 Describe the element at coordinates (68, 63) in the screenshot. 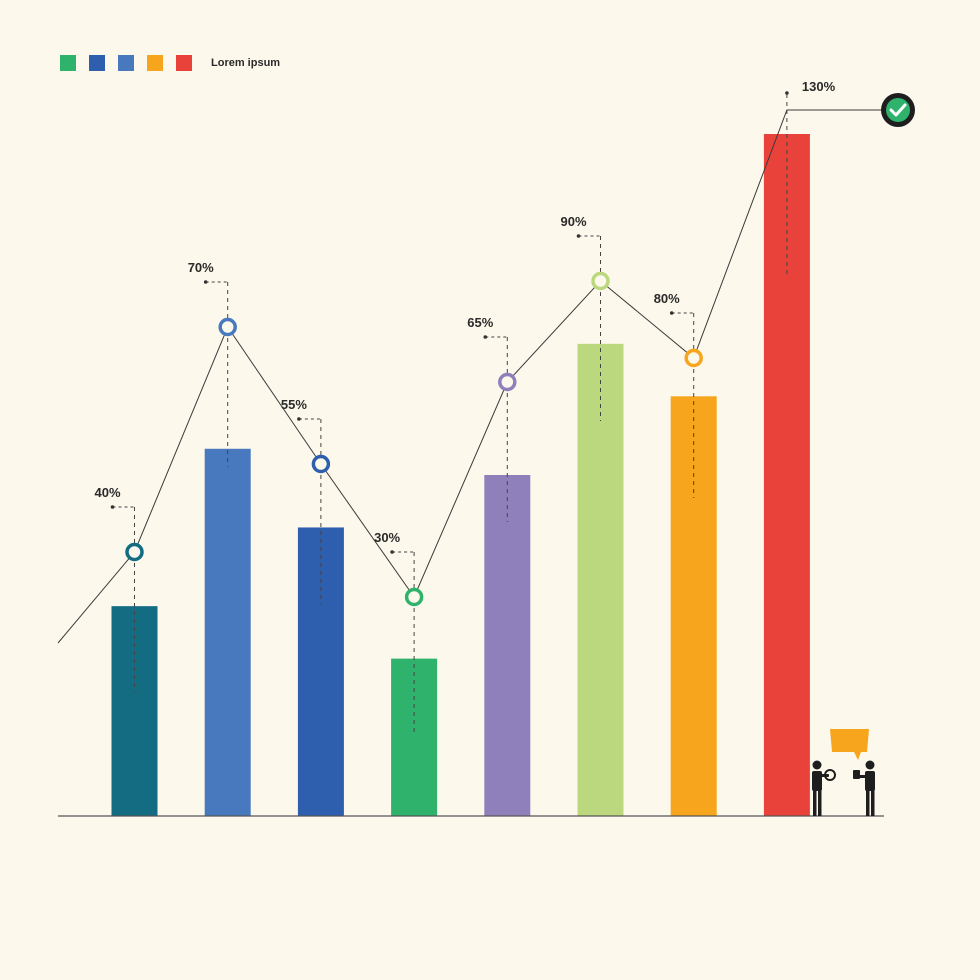

I see `legend-swatch-green` at that location.